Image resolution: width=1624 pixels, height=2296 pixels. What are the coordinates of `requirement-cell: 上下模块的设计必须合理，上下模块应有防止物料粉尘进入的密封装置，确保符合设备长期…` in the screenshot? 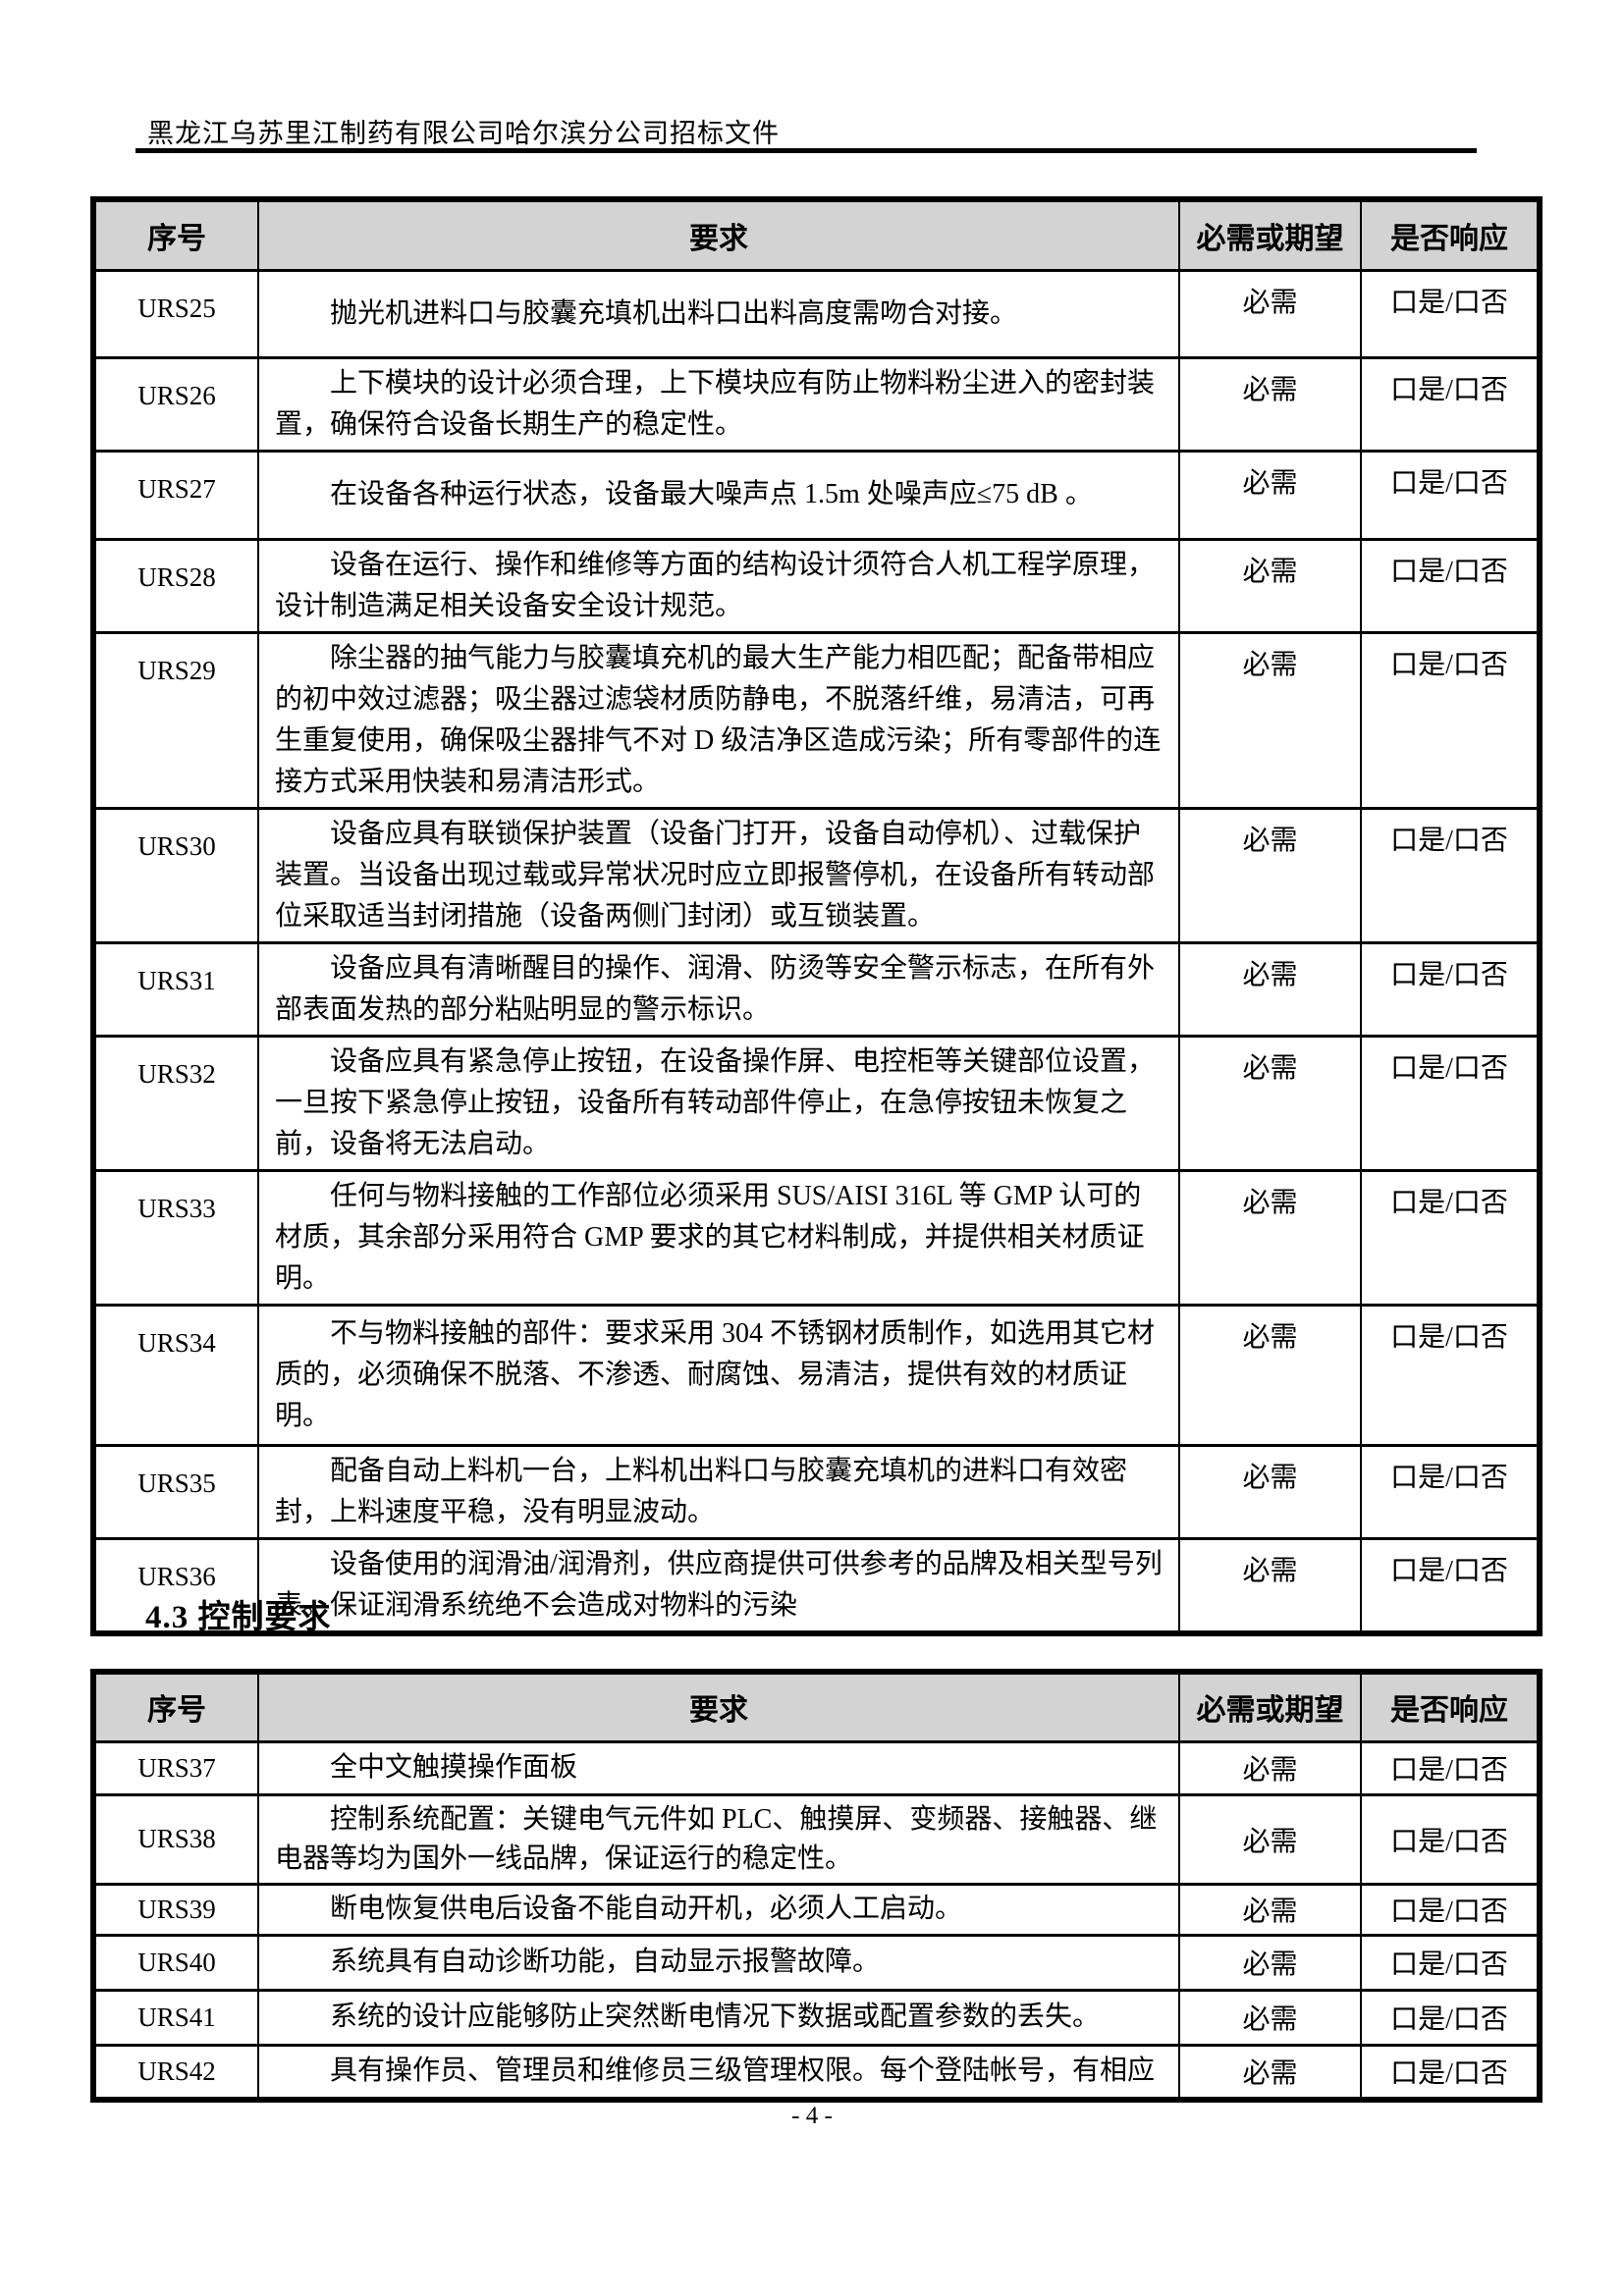 It's located at (718, 404).